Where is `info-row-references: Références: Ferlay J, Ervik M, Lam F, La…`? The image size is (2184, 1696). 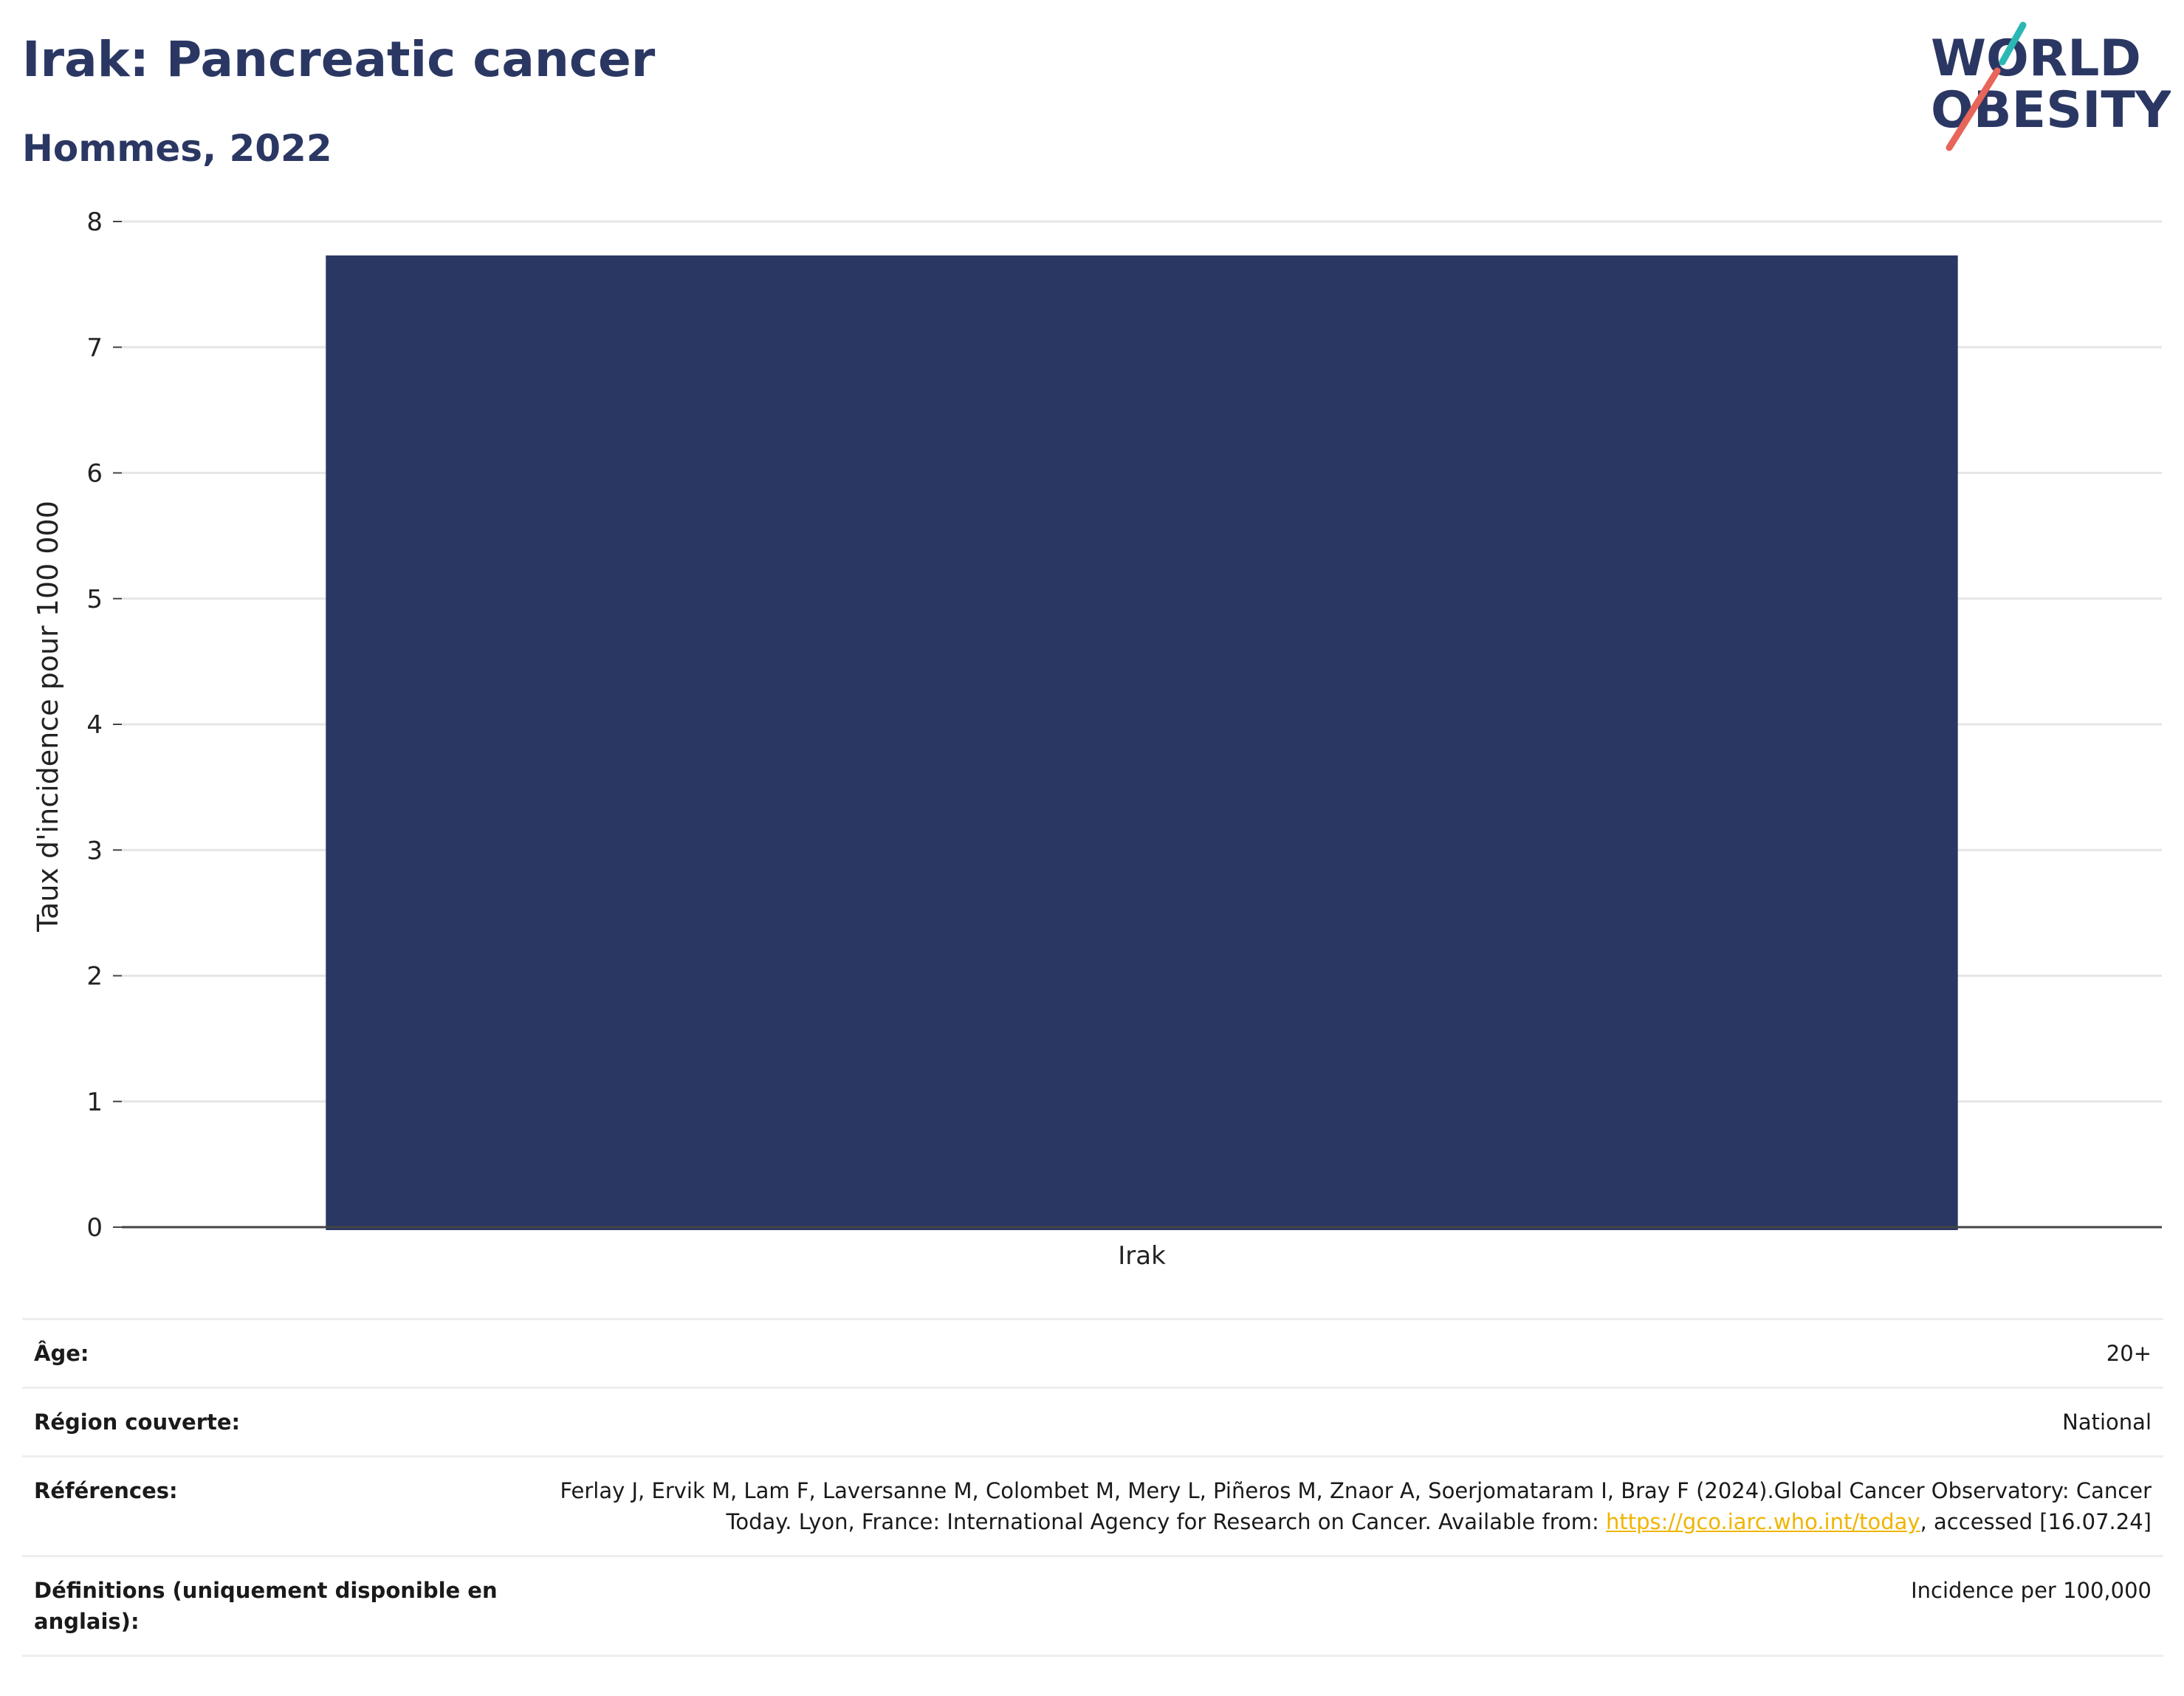
info-row-references: Références: Ferlay J, Ervik M, Lam F, La… is located at coordinates (1093, 1505).